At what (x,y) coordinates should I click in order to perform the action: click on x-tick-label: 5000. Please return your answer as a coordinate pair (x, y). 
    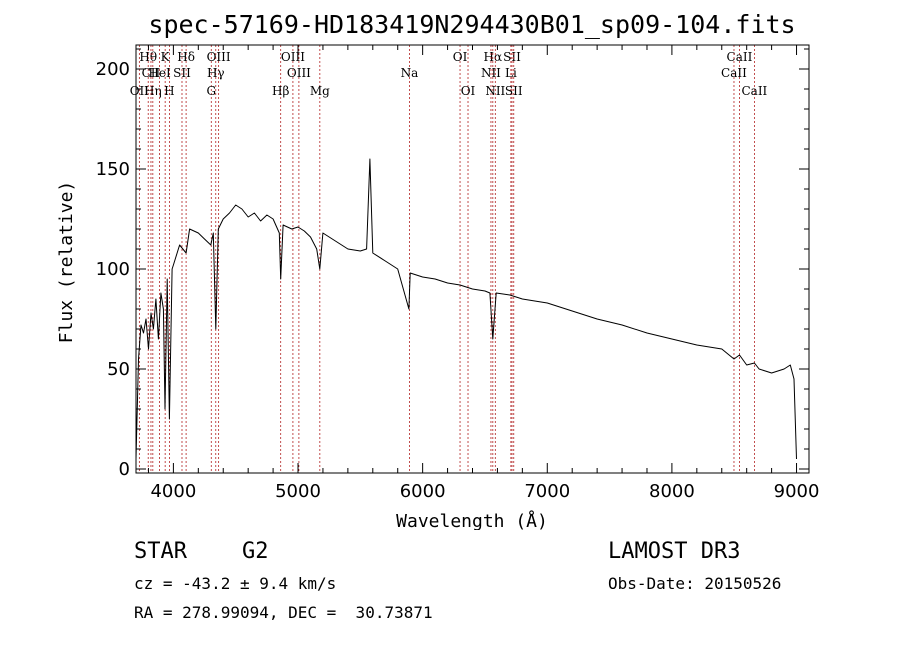
    Looking at the image, I should click on (298, 491).